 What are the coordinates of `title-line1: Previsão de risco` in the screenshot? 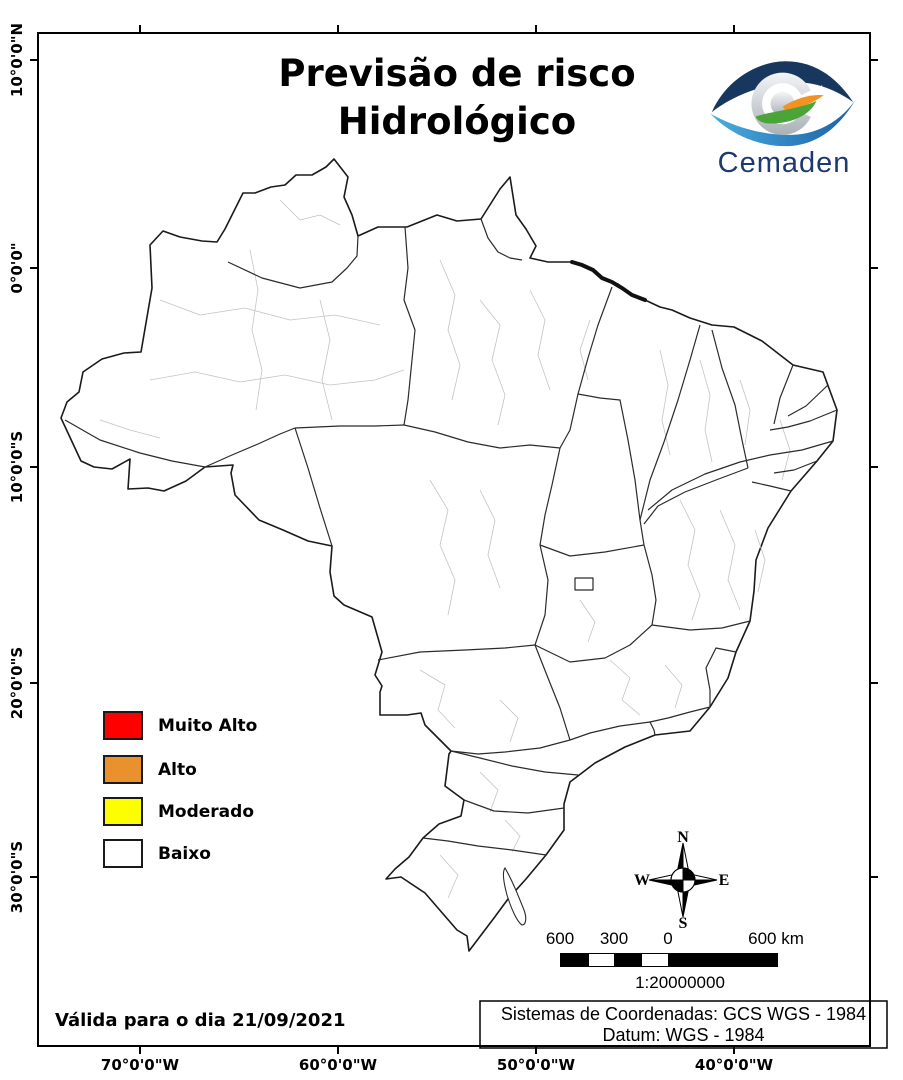 It's located at (457, 73).